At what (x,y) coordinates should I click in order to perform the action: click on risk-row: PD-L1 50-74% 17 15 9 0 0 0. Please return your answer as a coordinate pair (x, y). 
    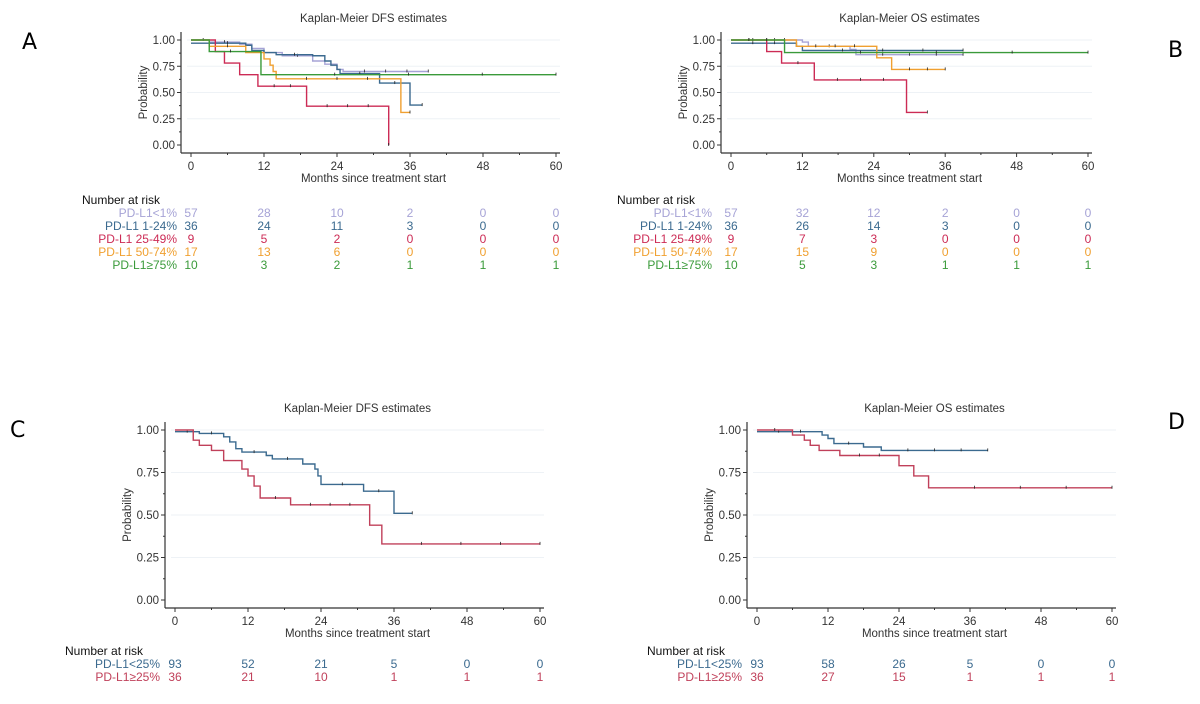
    Looking at the image, I should click on (600, 252).